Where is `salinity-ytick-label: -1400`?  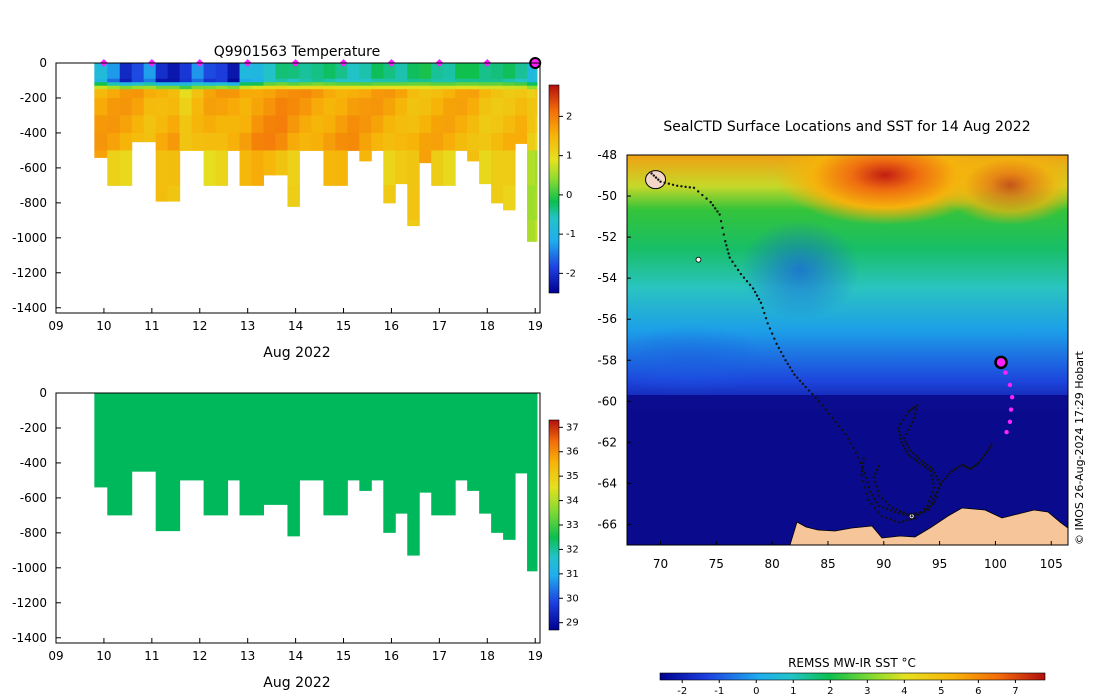
salinity-ytick-label: -1400 is located at coordinates (29, 638).